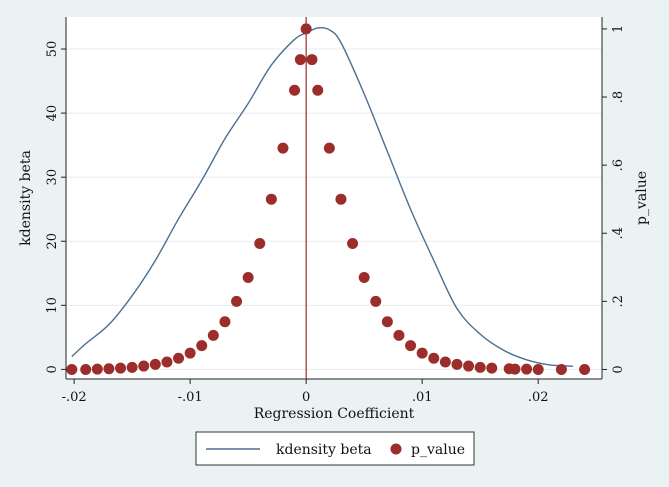  I want to click on legend-dot-swatch, so click(396, 449).